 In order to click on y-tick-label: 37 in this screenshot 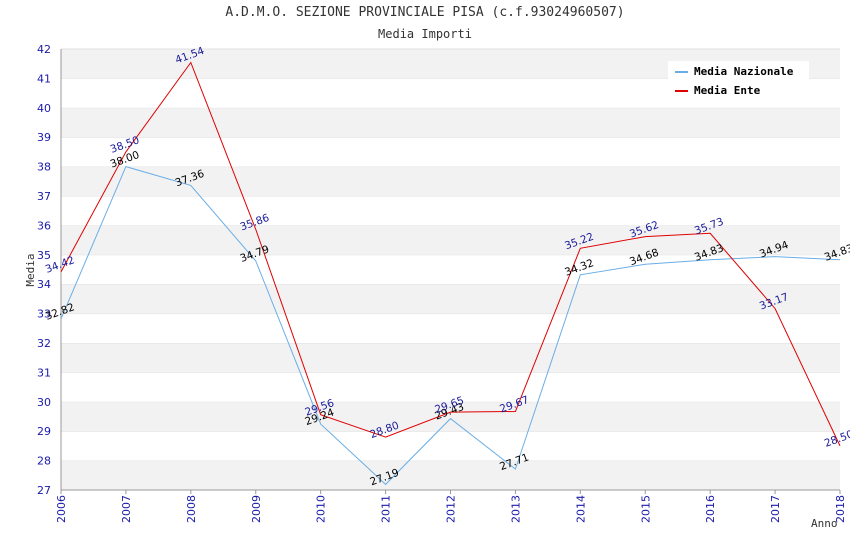, I will do `click(44, 196)`.